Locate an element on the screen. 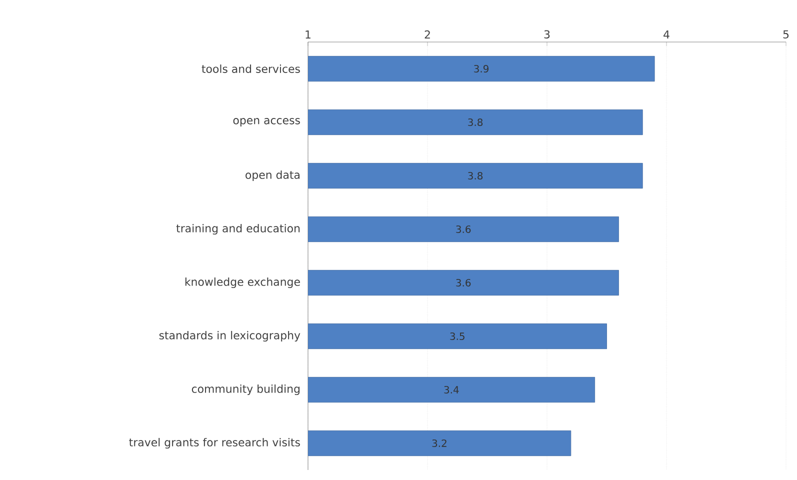 Image resolution: width=797 pixels, height=480 pixels. x-tick-label: 2 is located at coordinates (427, 34).